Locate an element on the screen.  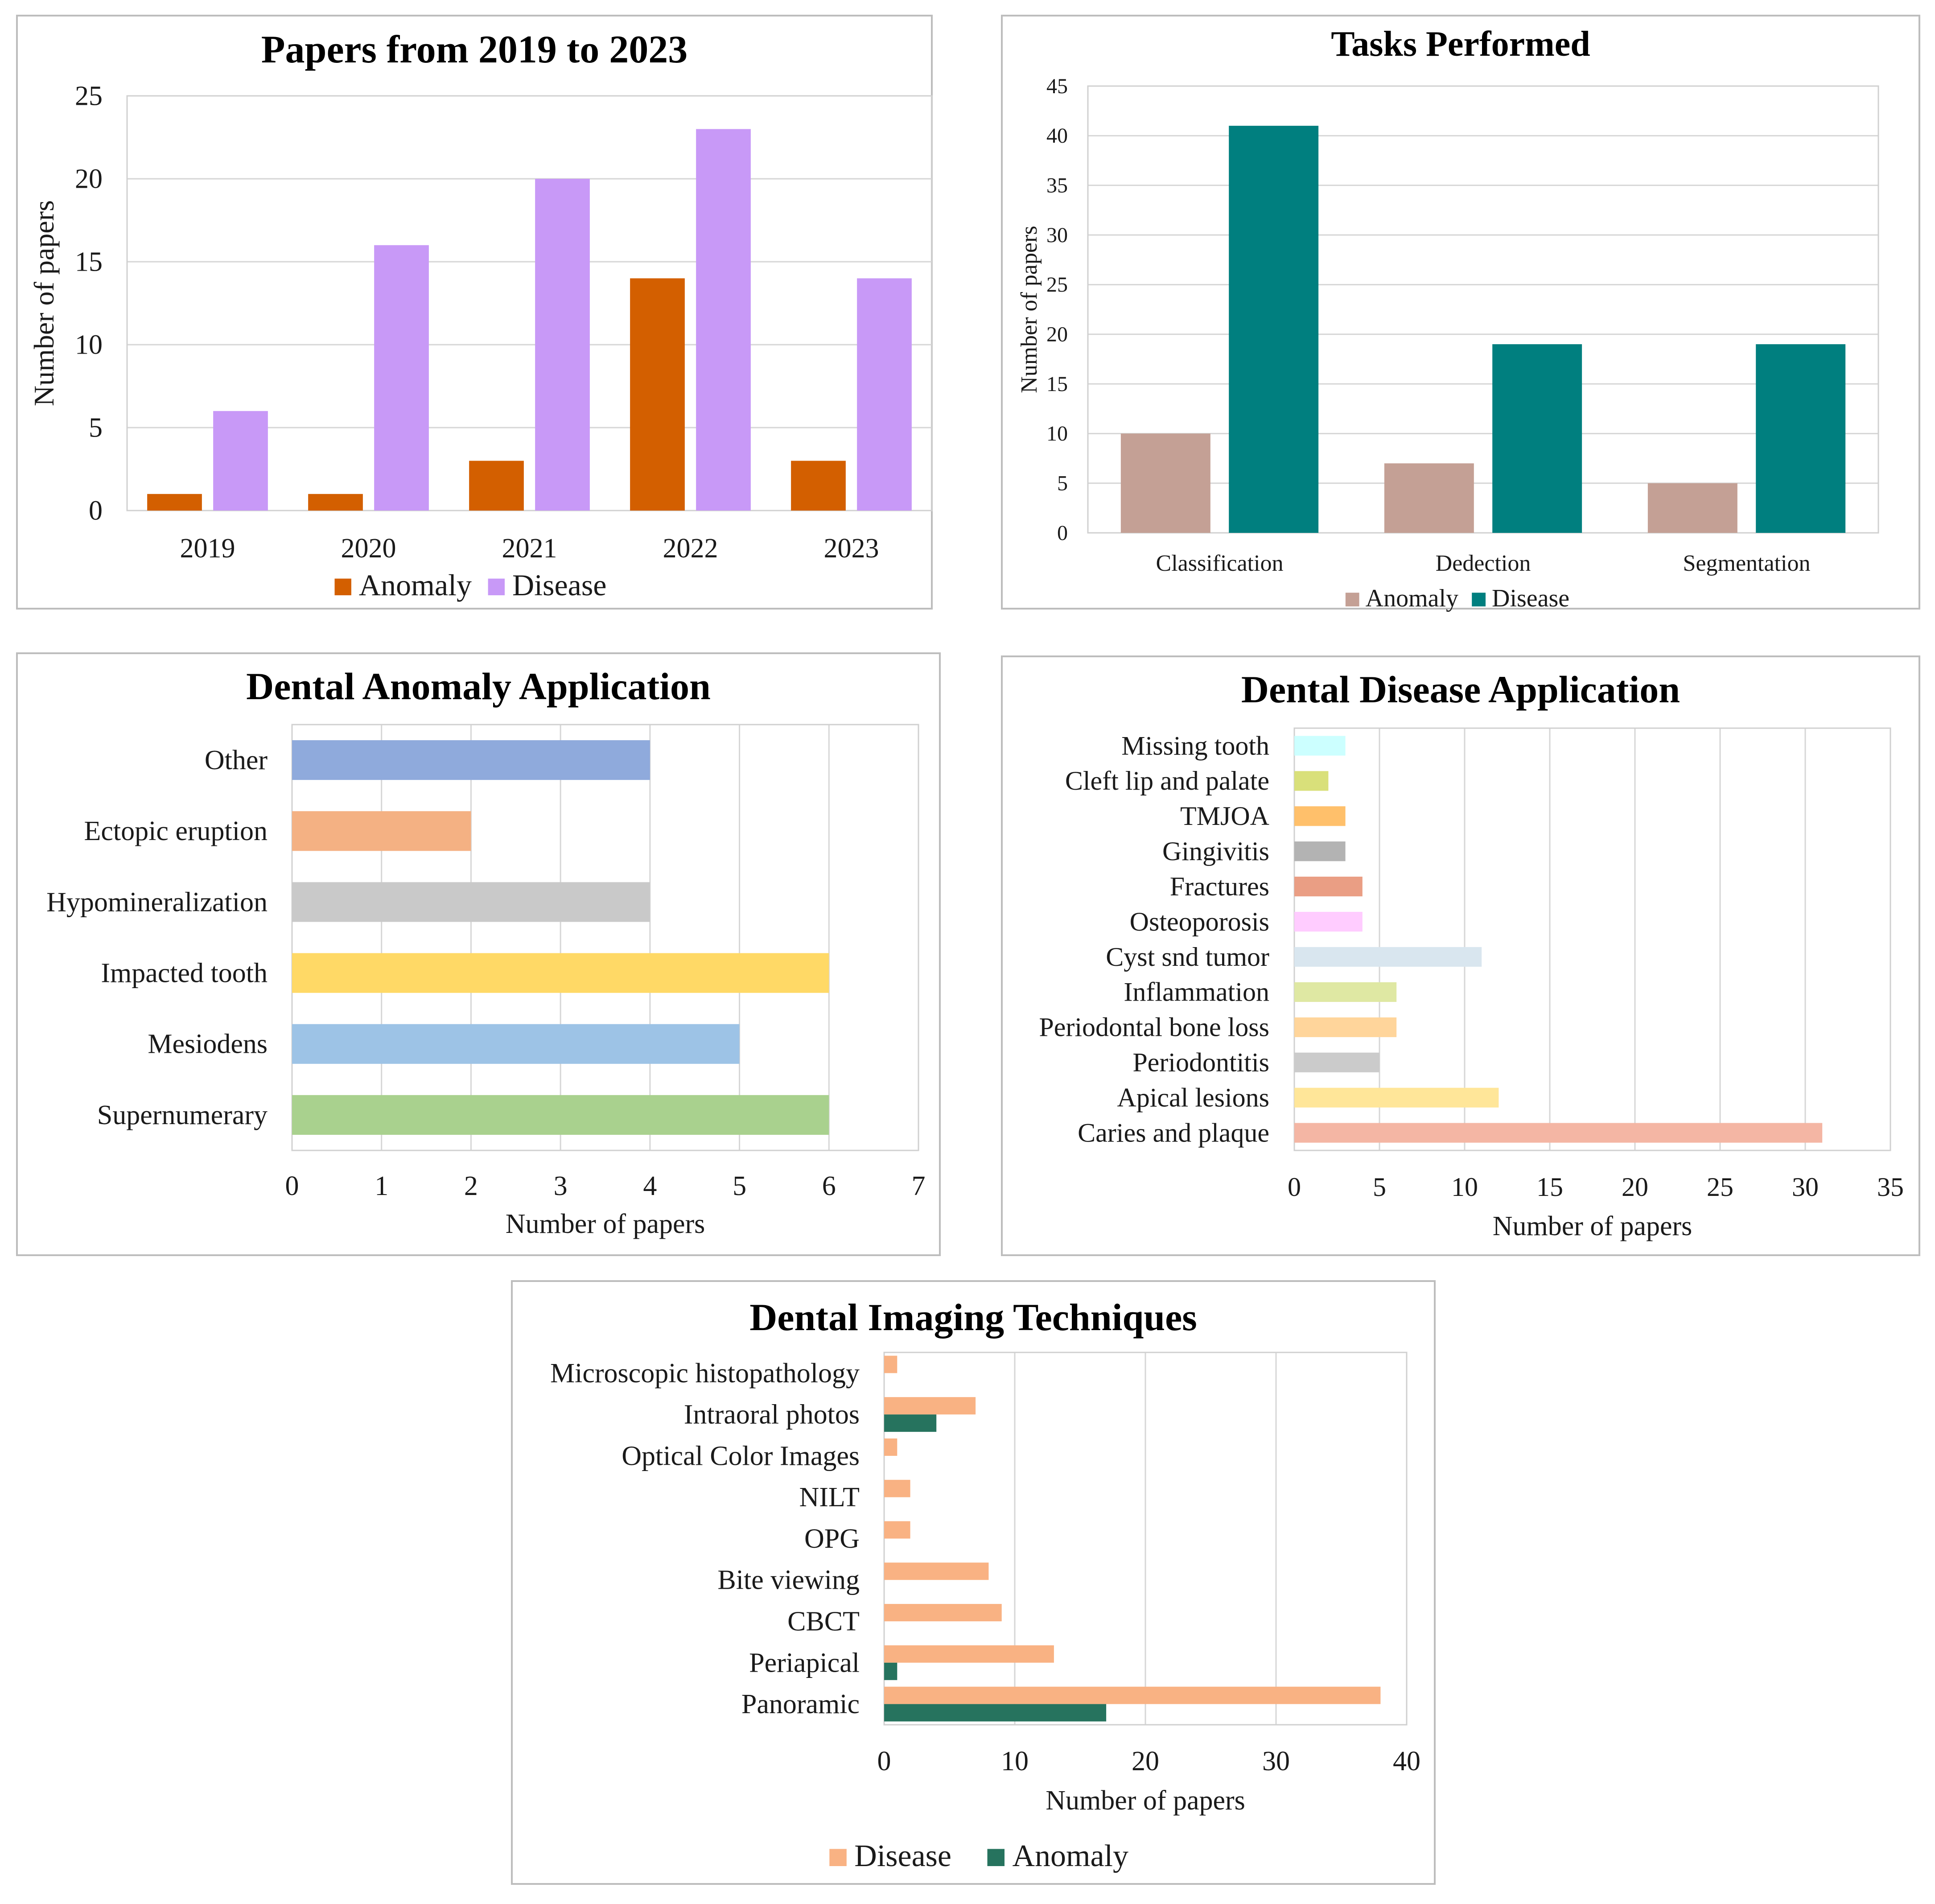
tasks-y-tick-label-7: 35 is located at coordinates (1057, 186).